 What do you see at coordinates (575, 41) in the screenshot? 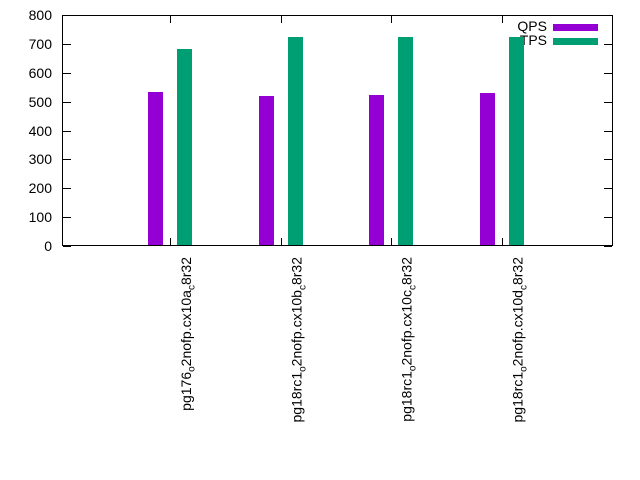
I see `legend-swatch-tps` at bounding box center [575, 41].